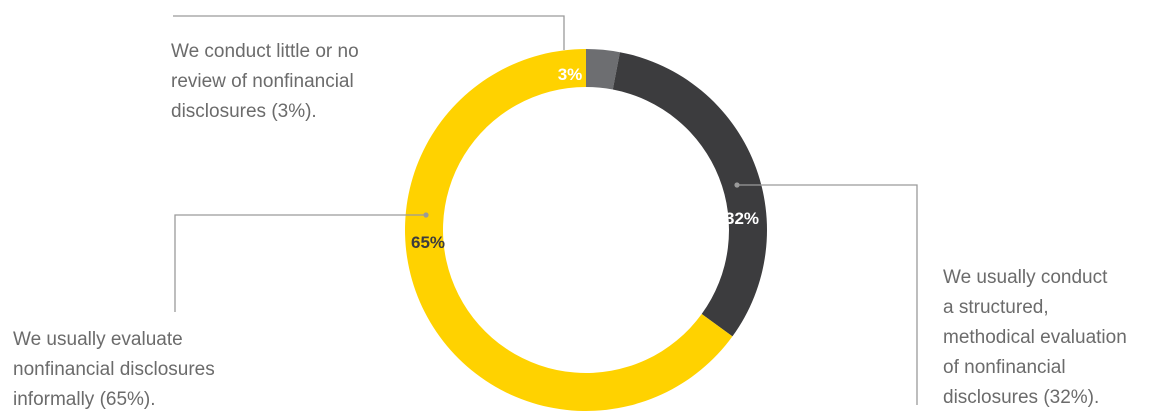 The width and height of the screenshot is (1169, 415). I want to click on leader-dot-left, so click(426, 215).